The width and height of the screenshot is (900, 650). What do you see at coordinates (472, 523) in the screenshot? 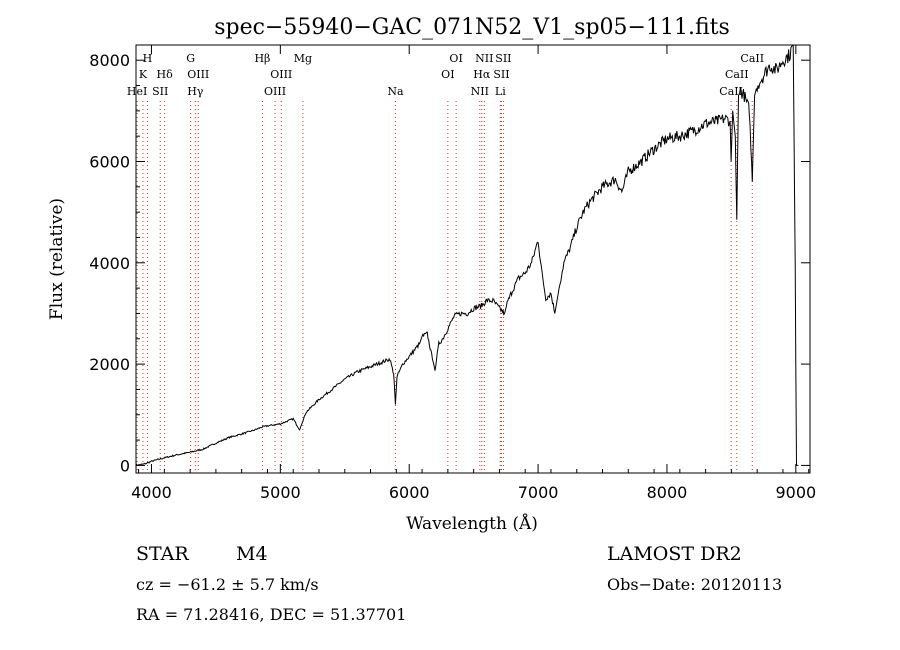
I see `x-axis-label: Wavelength (Å)` at bounding box center [472, 523].